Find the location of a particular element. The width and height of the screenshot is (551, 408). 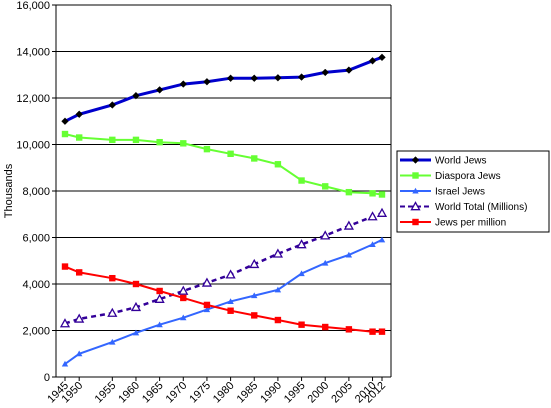

x-tick-label: 1960 is located at coordinates (129, 393).